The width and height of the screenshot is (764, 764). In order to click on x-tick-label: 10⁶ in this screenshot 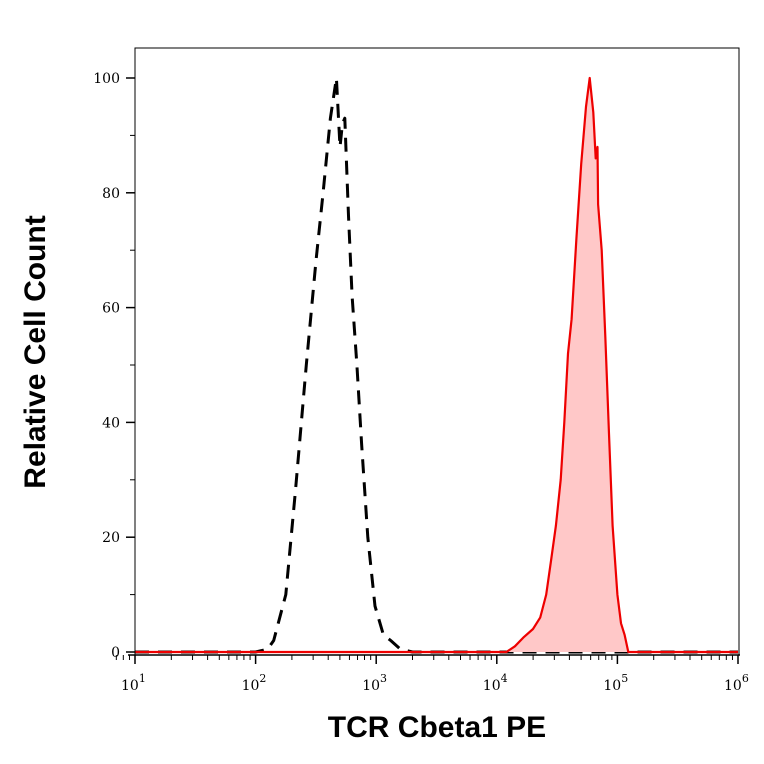, I will do `click(736, 683)`.